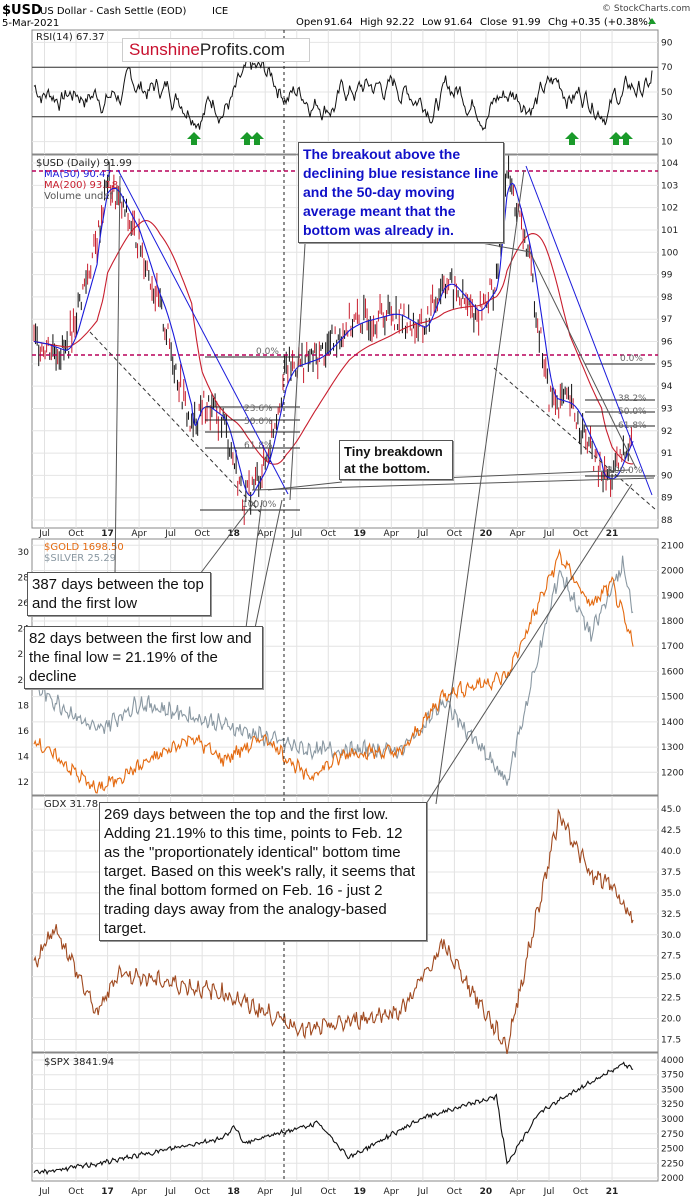 This screenshot has width=700, height=1200. What do you see at coordinates (24, 578) in the screenshot?
I see `silver-y-tick: 28` at bounding box center [24, 578].